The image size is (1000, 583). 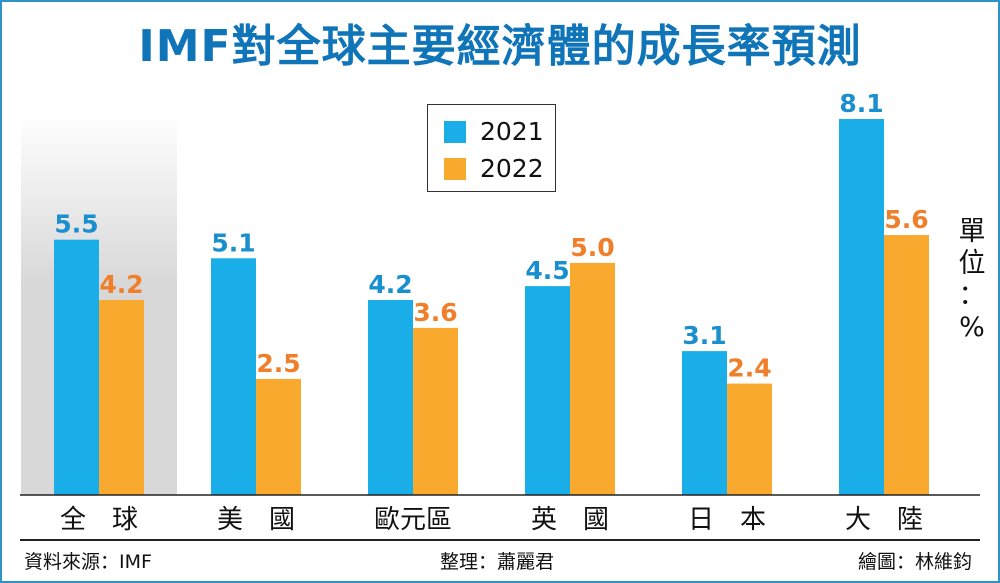 What do you see at coordinates (76, 224) in the screenshot?
I see `data-label: 5.5` at bounding box center [76, 224].